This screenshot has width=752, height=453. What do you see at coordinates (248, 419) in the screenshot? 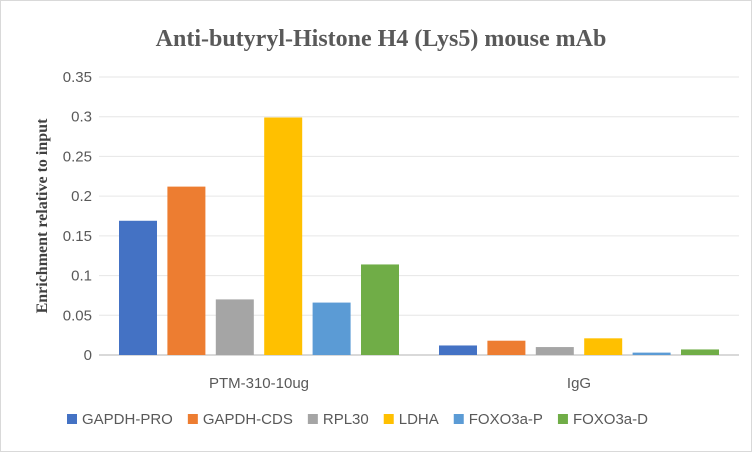
I see `legend-label: GAPDH-CDS` at bounding box center [248, 419].